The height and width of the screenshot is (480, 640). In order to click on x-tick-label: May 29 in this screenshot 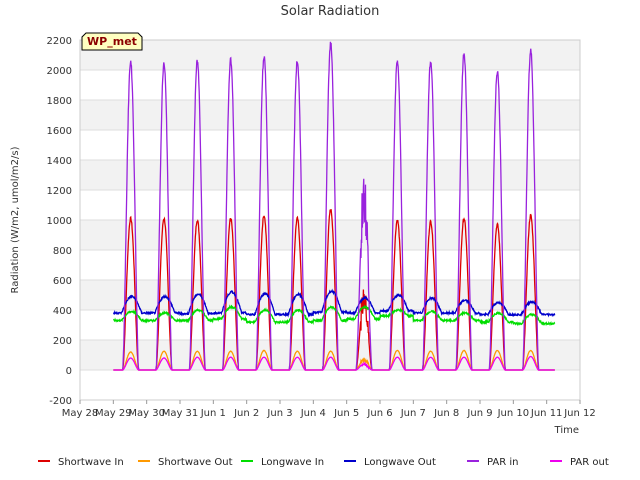, I will do `click(113, 413)`.